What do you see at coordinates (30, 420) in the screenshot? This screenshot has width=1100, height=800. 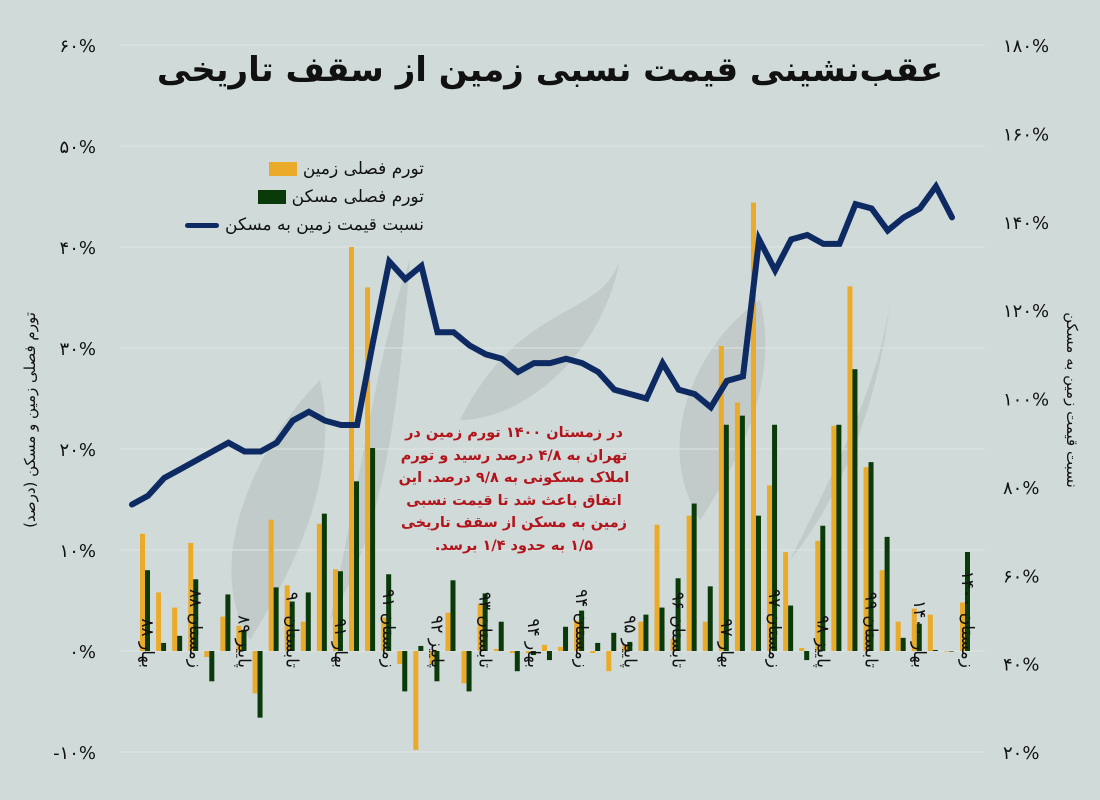 I see `left-axis-title: تورم فصلی زمین و مسکن (درصد)` at bounding box center [30, 420].